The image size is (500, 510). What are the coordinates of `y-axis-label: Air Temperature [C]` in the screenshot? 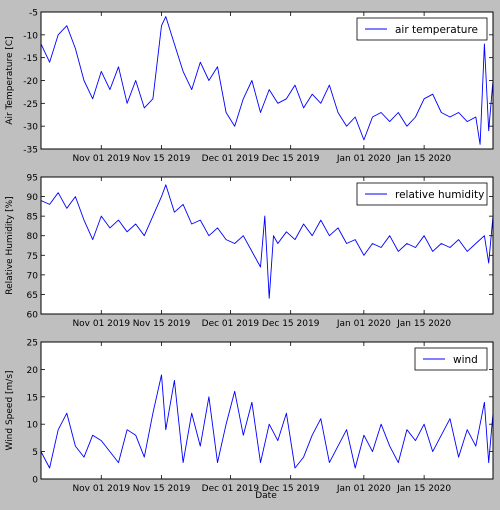 It's located at (10, 80).